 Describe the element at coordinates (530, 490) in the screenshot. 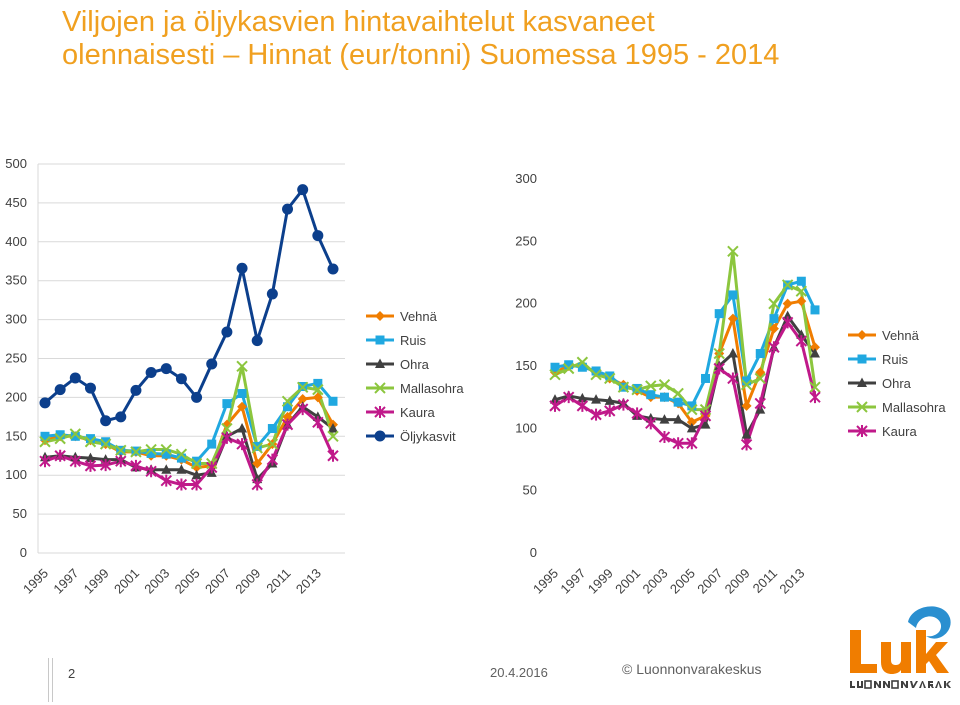

I see `right-y-tick-50: 50` at that location.